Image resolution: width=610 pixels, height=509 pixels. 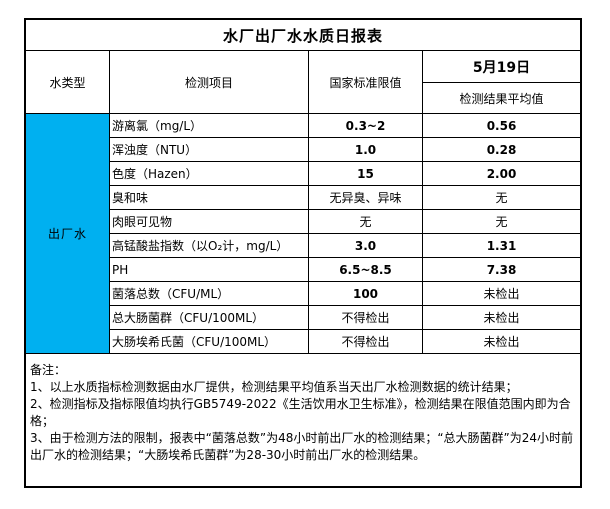 I want to click on header-result-average: 检测结果平均值, so click(x=501, y=98).